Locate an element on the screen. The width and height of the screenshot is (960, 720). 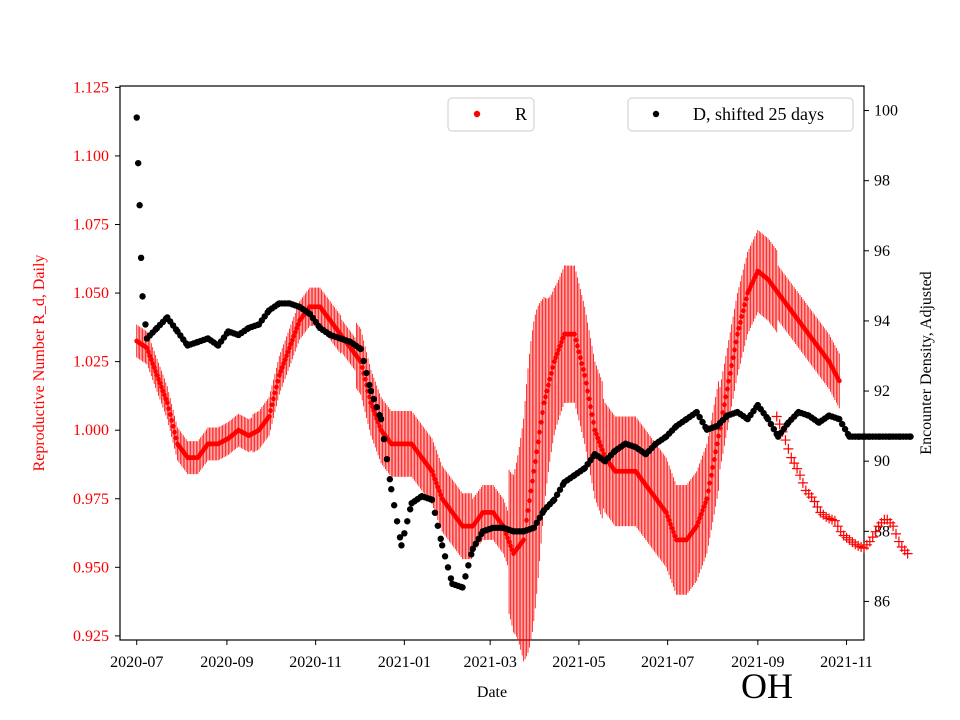
legend-r-marker is located at coordinates (477, 114).